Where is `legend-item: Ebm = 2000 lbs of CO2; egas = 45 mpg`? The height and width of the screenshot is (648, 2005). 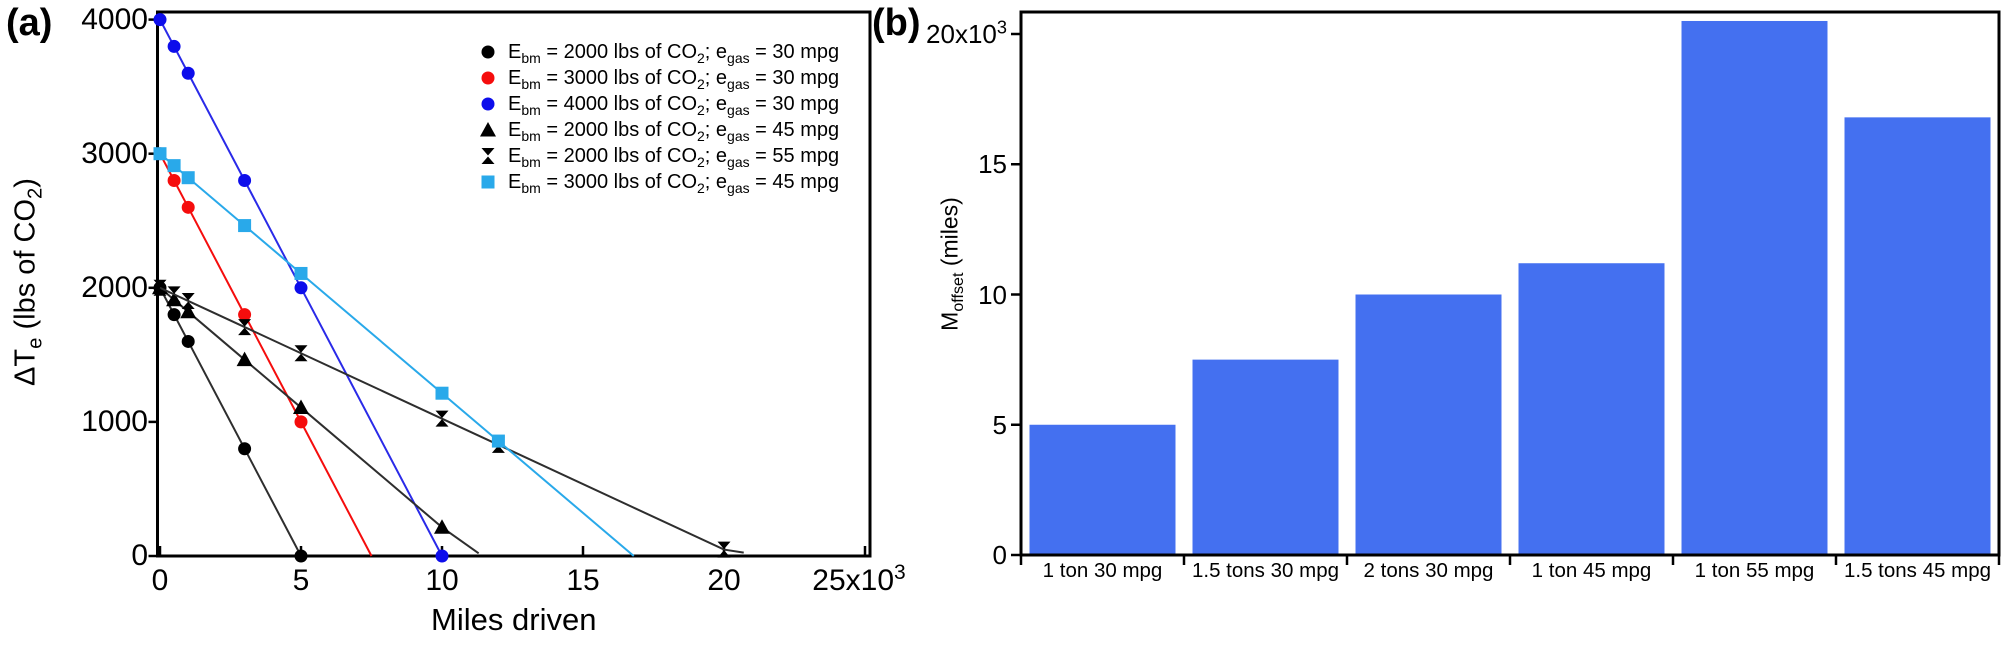 legend-item: Ebm = 2000 lbs of CO2; egas = 45 mpg is located at coordinates (658, 131).